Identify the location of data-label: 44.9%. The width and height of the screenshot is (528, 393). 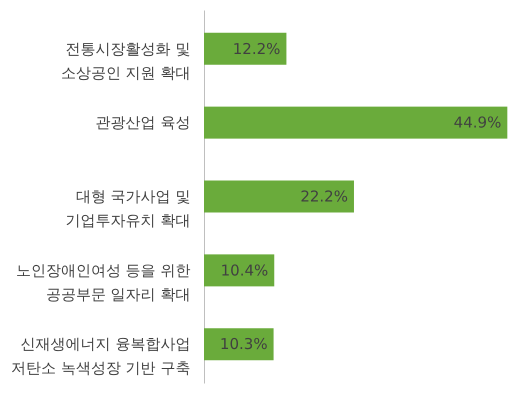
(478, 123).